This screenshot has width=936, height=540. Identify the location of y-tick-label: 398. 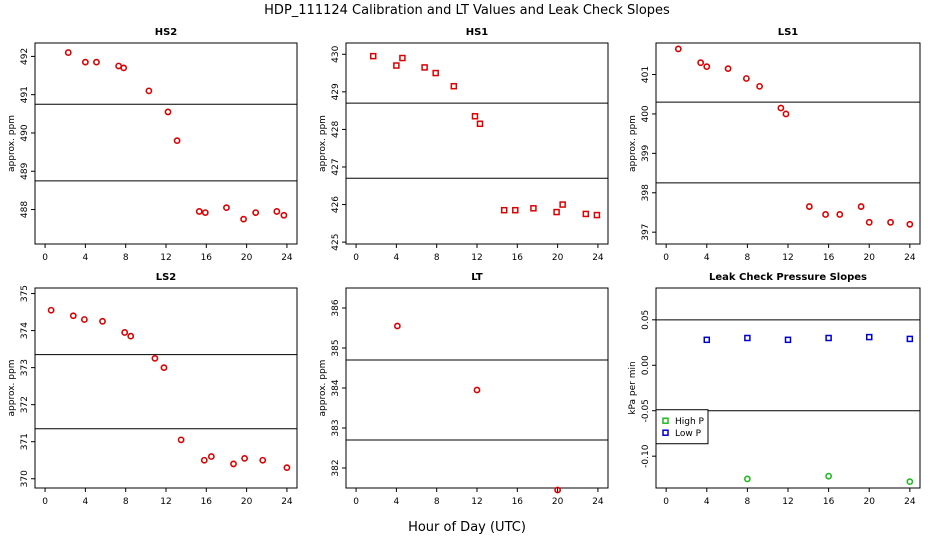
(646, 192).